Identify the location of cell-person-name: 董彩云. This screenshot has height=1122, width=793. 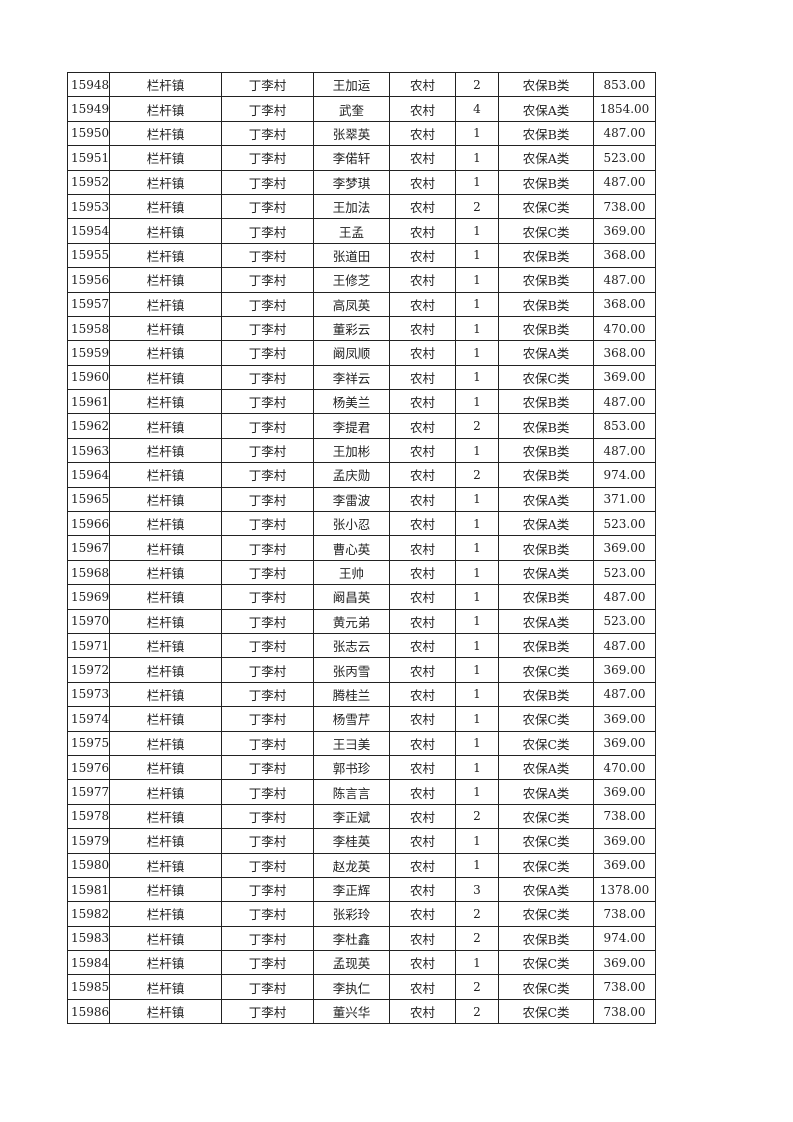
(351, 328).